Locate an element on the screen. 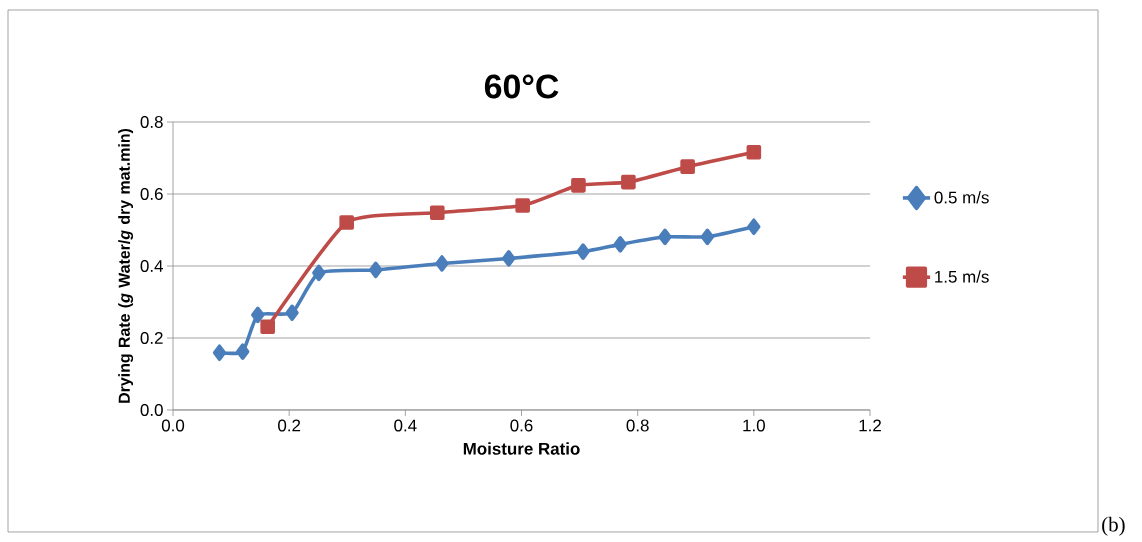 This screenshot has height=542, width=1142. y-tick-label: 0.6 is located at coordinates (151, 193).